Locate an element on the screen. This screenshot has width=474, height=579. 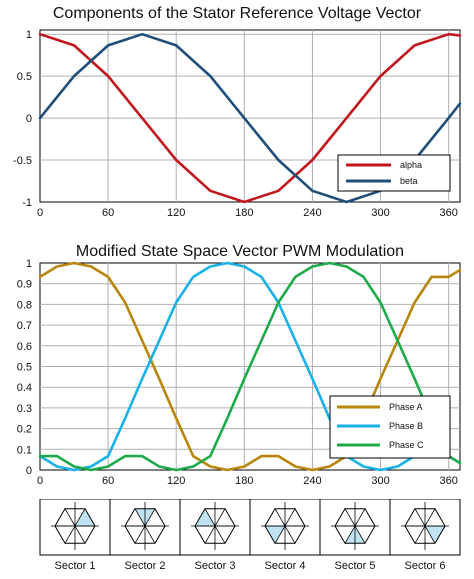
legend-label-phase-b: Phase B is located at coordinates (406, 426).